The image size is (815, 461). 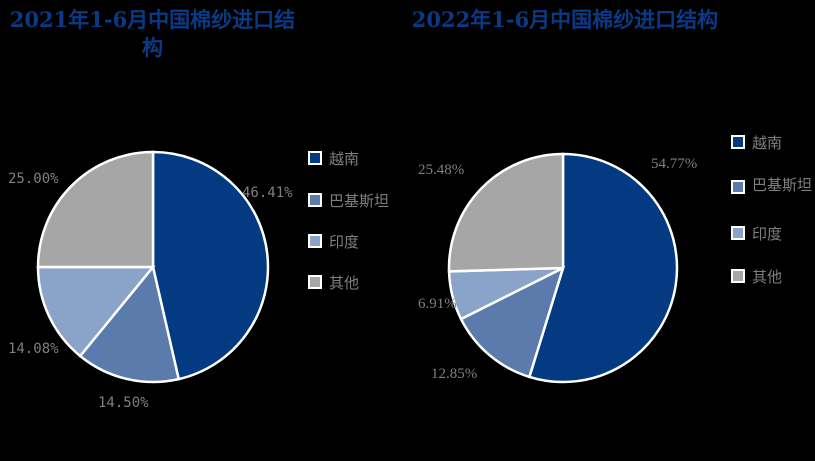 What do you see at coordinates (123, 403) in the screenshot?
I see `data-label-pakistan-2021: 14.50%` at bounding box center [123, 403].